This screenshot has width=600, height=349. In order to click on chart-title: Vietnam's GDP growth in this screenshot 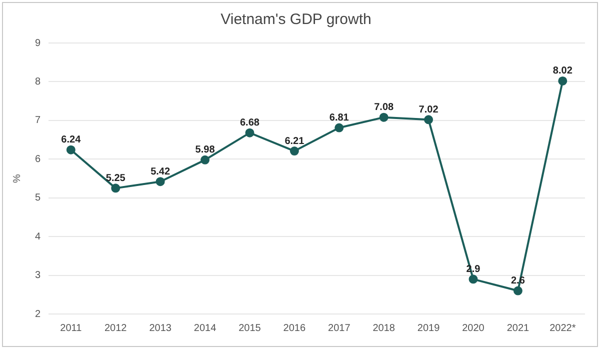, I will do `click(296, 19)`.